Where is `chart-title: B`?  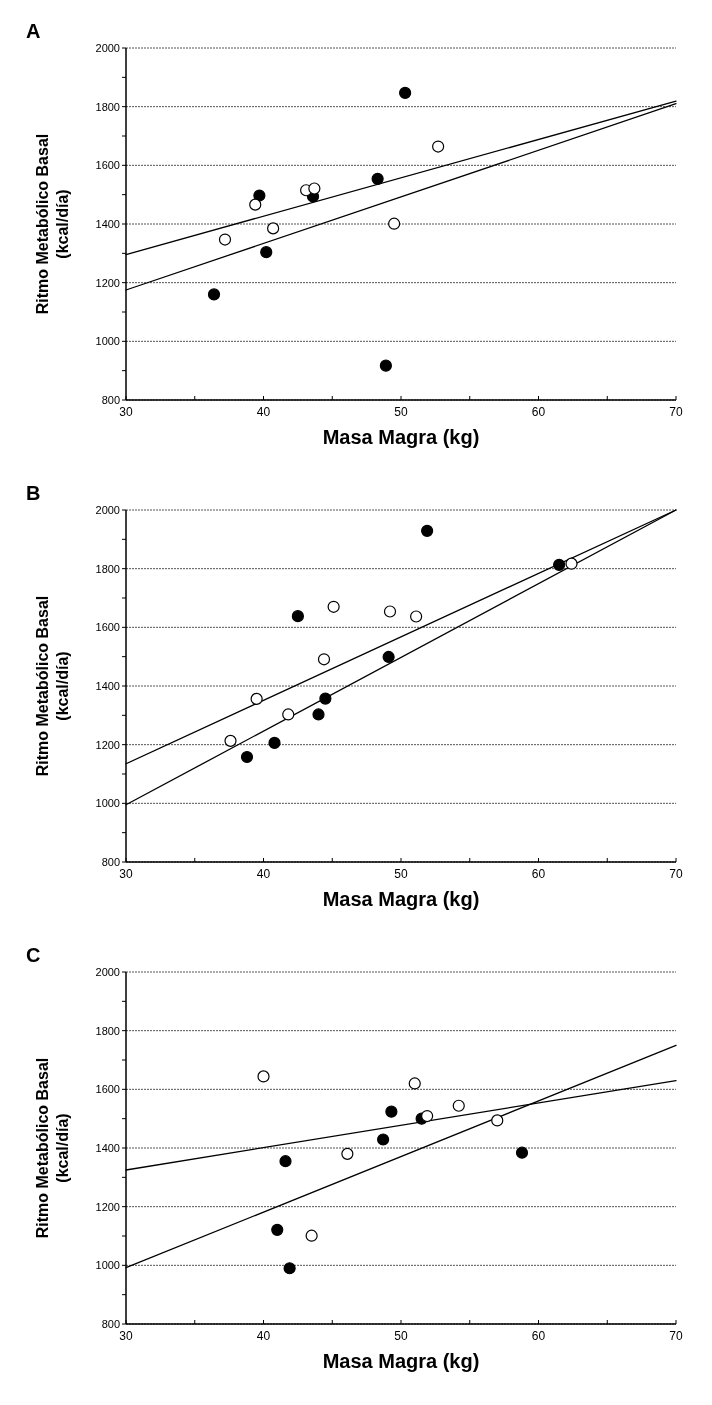 chart-title: B is located at coordinates (33, 493).